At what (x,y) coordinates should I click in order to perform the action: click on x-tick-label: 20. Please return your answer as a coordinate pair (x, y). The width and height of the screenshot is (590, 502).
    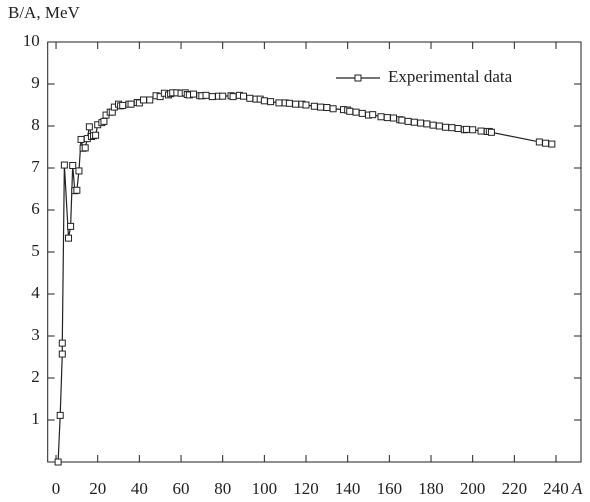
    Looking at the image, I should click on (97, 488).